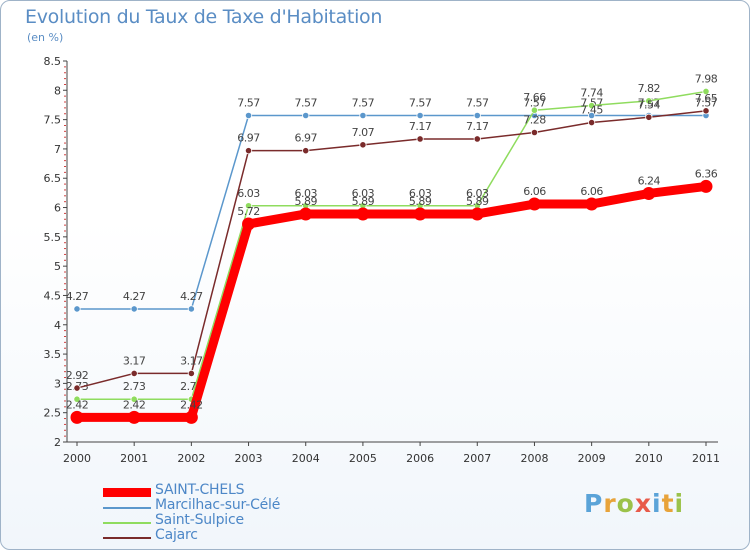 Image resolution: width=750 pixels, height=550 pixels. I want to click on legend-label: Saint-Sulpice, so click(199, 520).